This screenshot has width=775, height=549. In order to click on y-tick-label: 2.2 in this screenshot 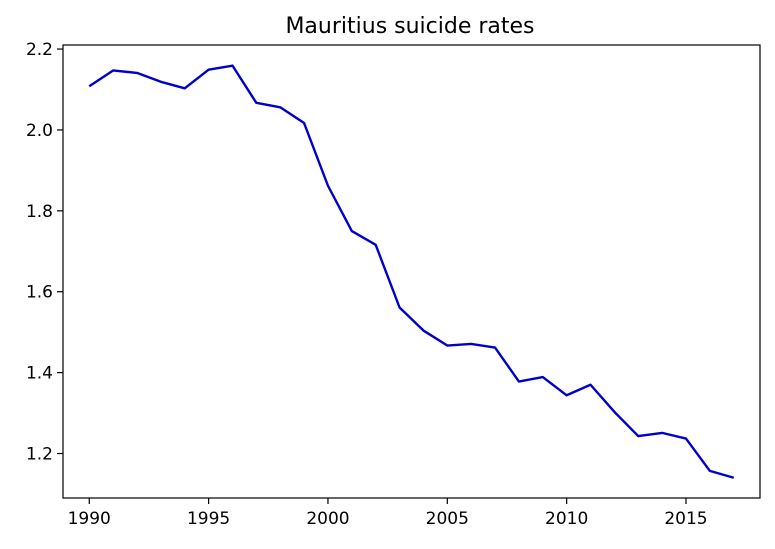, I will do `click(39, 50)`.